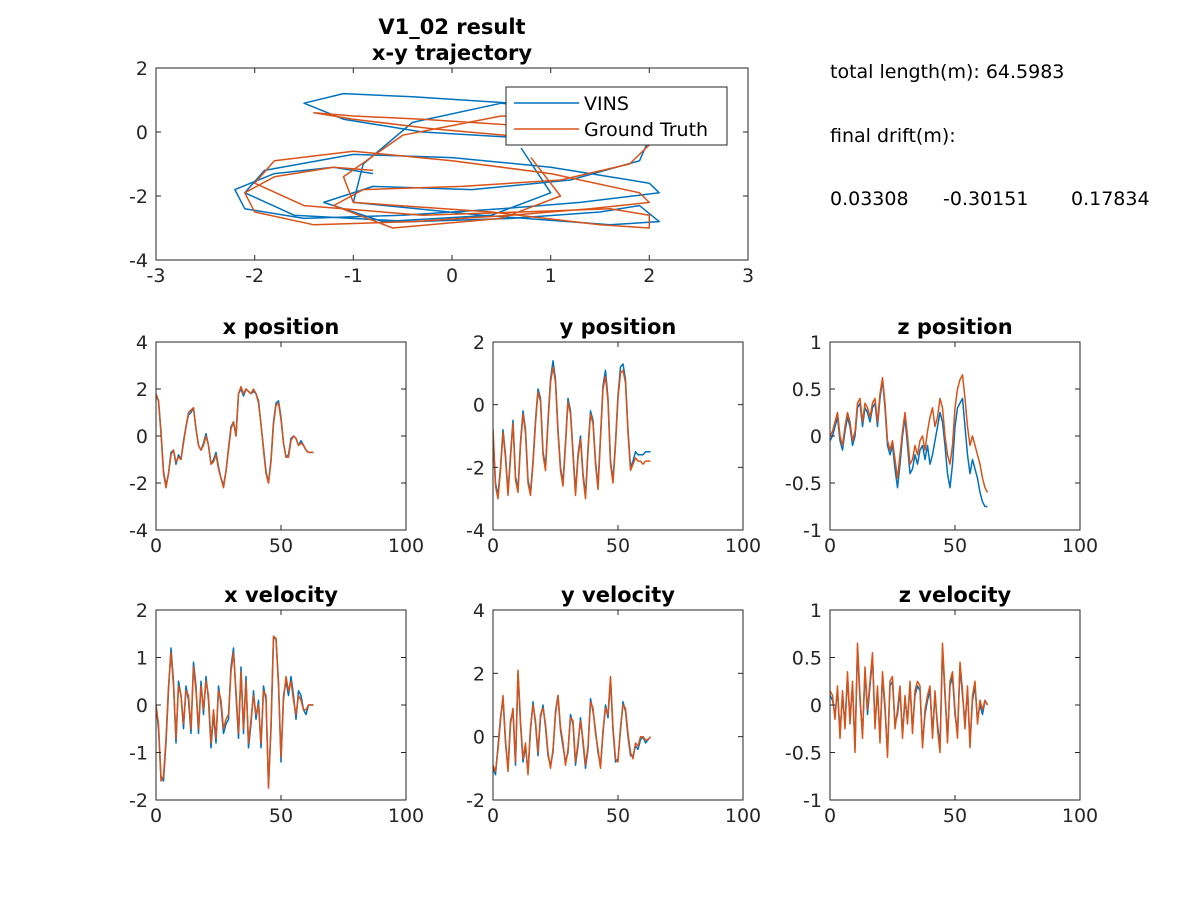 This screenshot has height=900, width=1200. Describe the element at coordinates (649, 276) in the screenshot. I see `x-tick-label: 2` at that location.